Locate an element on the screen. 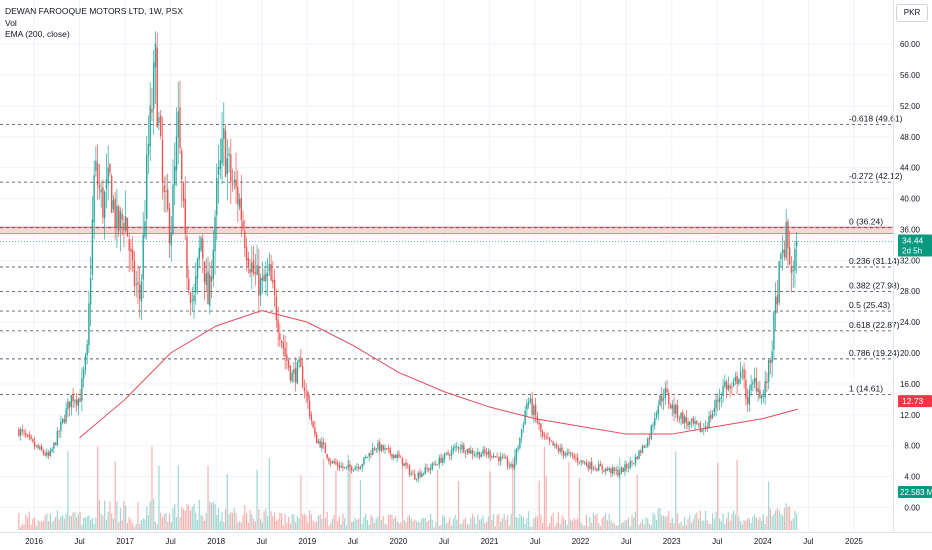  ema-indicator-label: EMA (200, close) is located at coordinates (37, 34).